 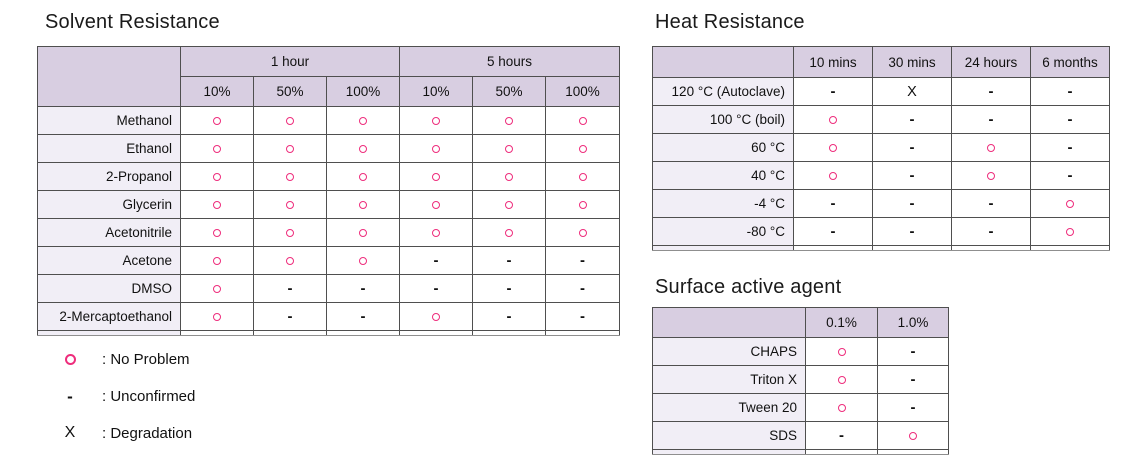 I want to click on legend-item: - : Unconfirmed, so click(x=127, y=396).